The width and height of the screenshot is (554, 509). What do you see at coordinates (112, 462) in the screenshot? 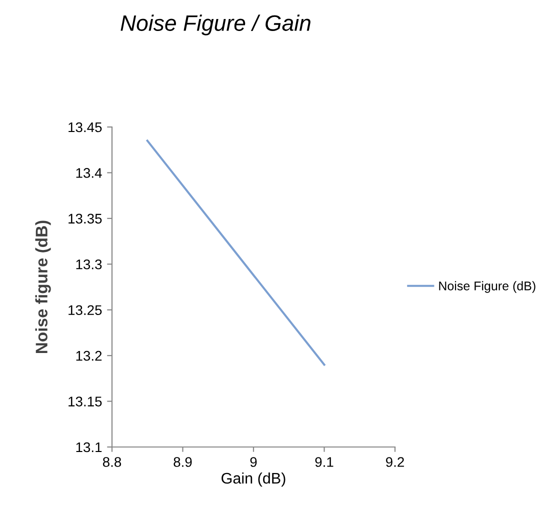
I see `x-tick-label: 8.8` at bounding box center [112, 462].